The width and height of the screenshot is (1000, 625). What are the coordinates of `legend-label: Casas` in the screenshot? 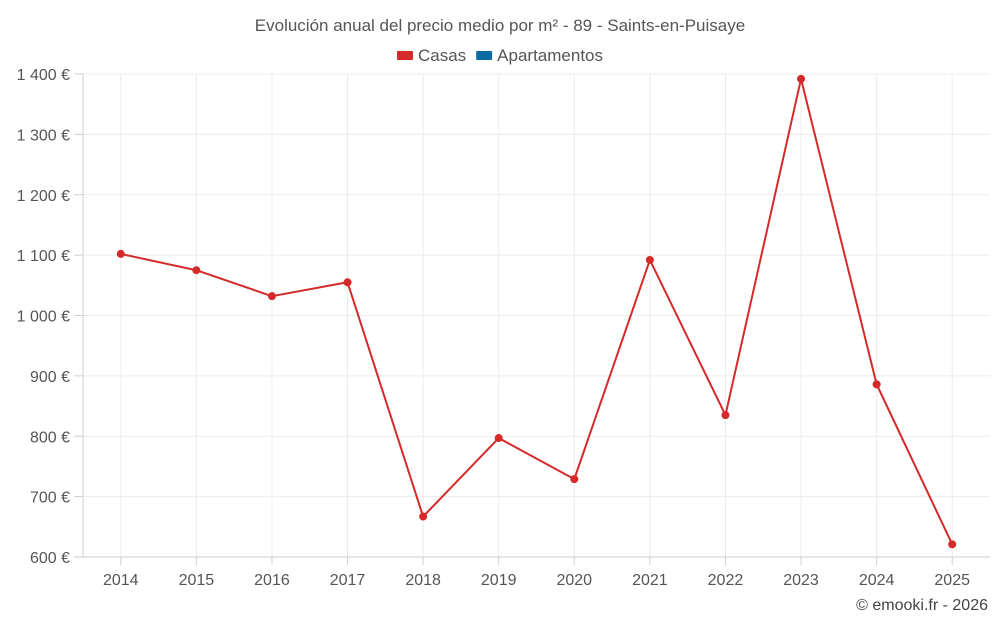 It's located at (442, 55).